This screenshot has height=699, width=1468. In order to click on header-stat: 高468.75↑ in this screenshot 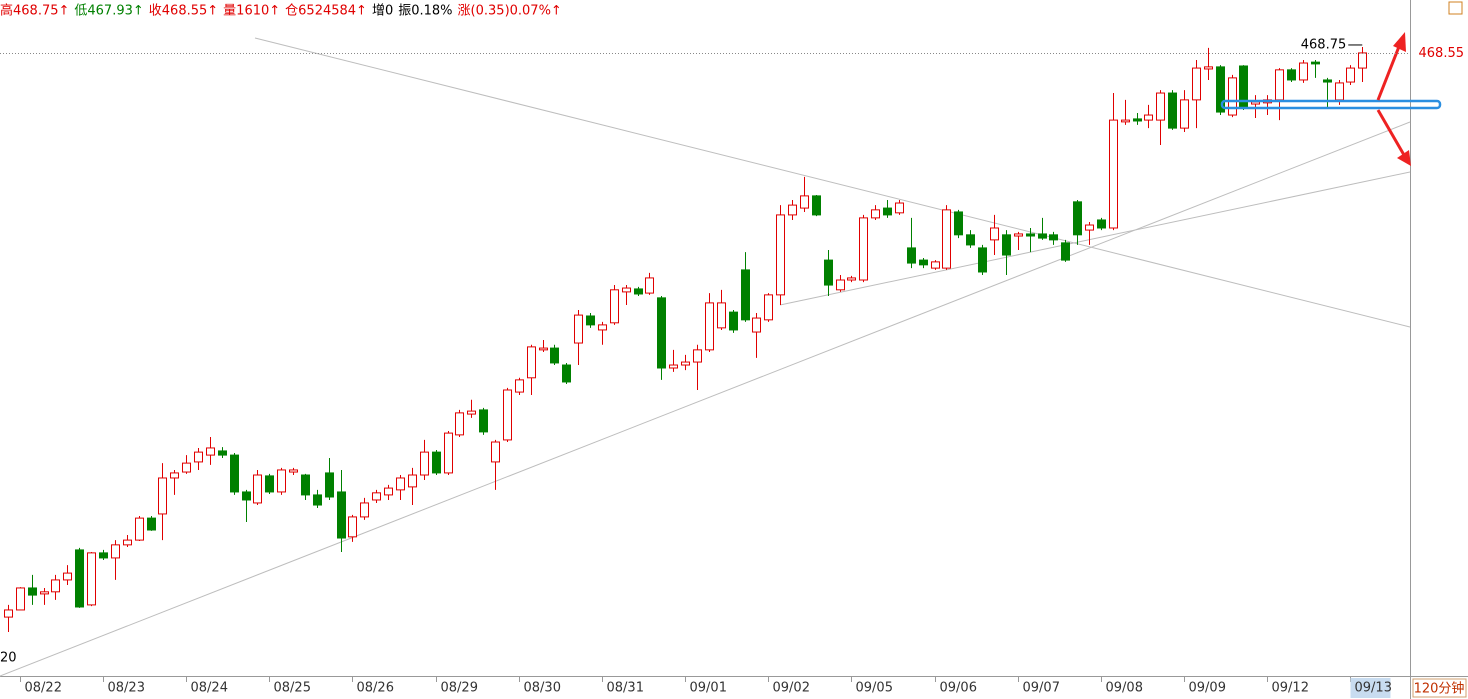, I will do `click(34, 11)`.